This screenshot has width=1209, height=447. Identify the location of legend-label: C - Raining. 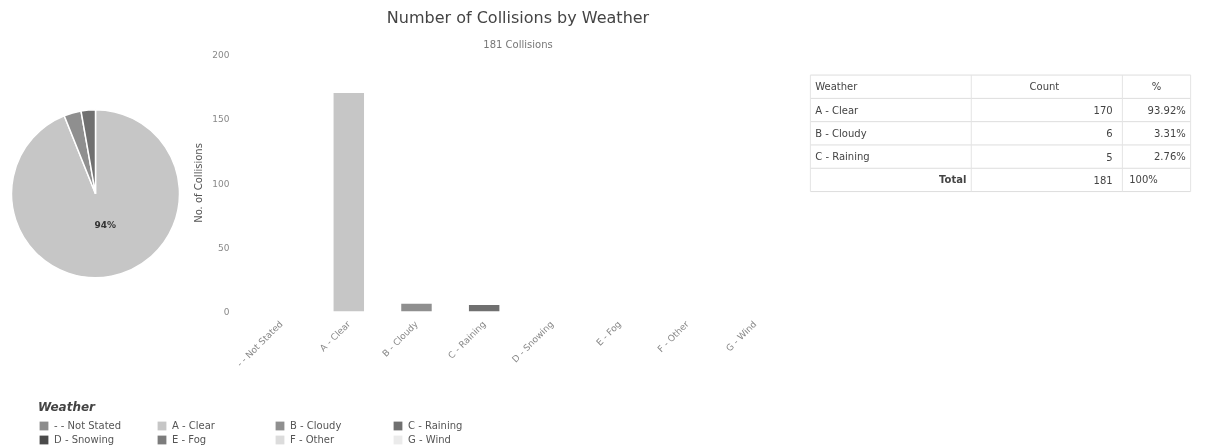
(436, 425).